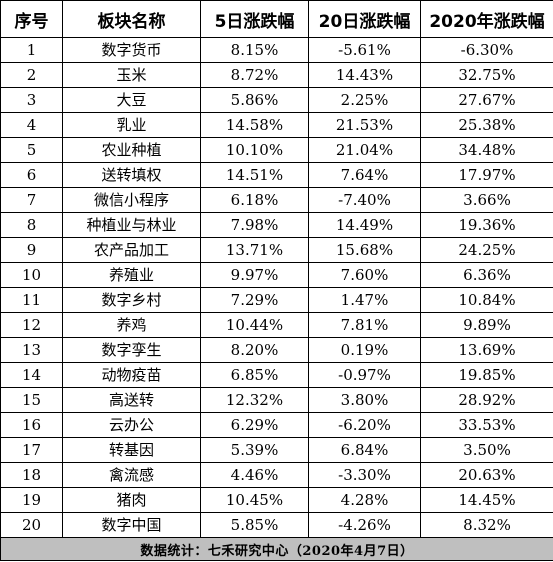 This screenshot has width=553, height=562. Describe the element at coordinates (364, 50) in the screenshot. I see `row-20day-change: -5.61%` at that location.